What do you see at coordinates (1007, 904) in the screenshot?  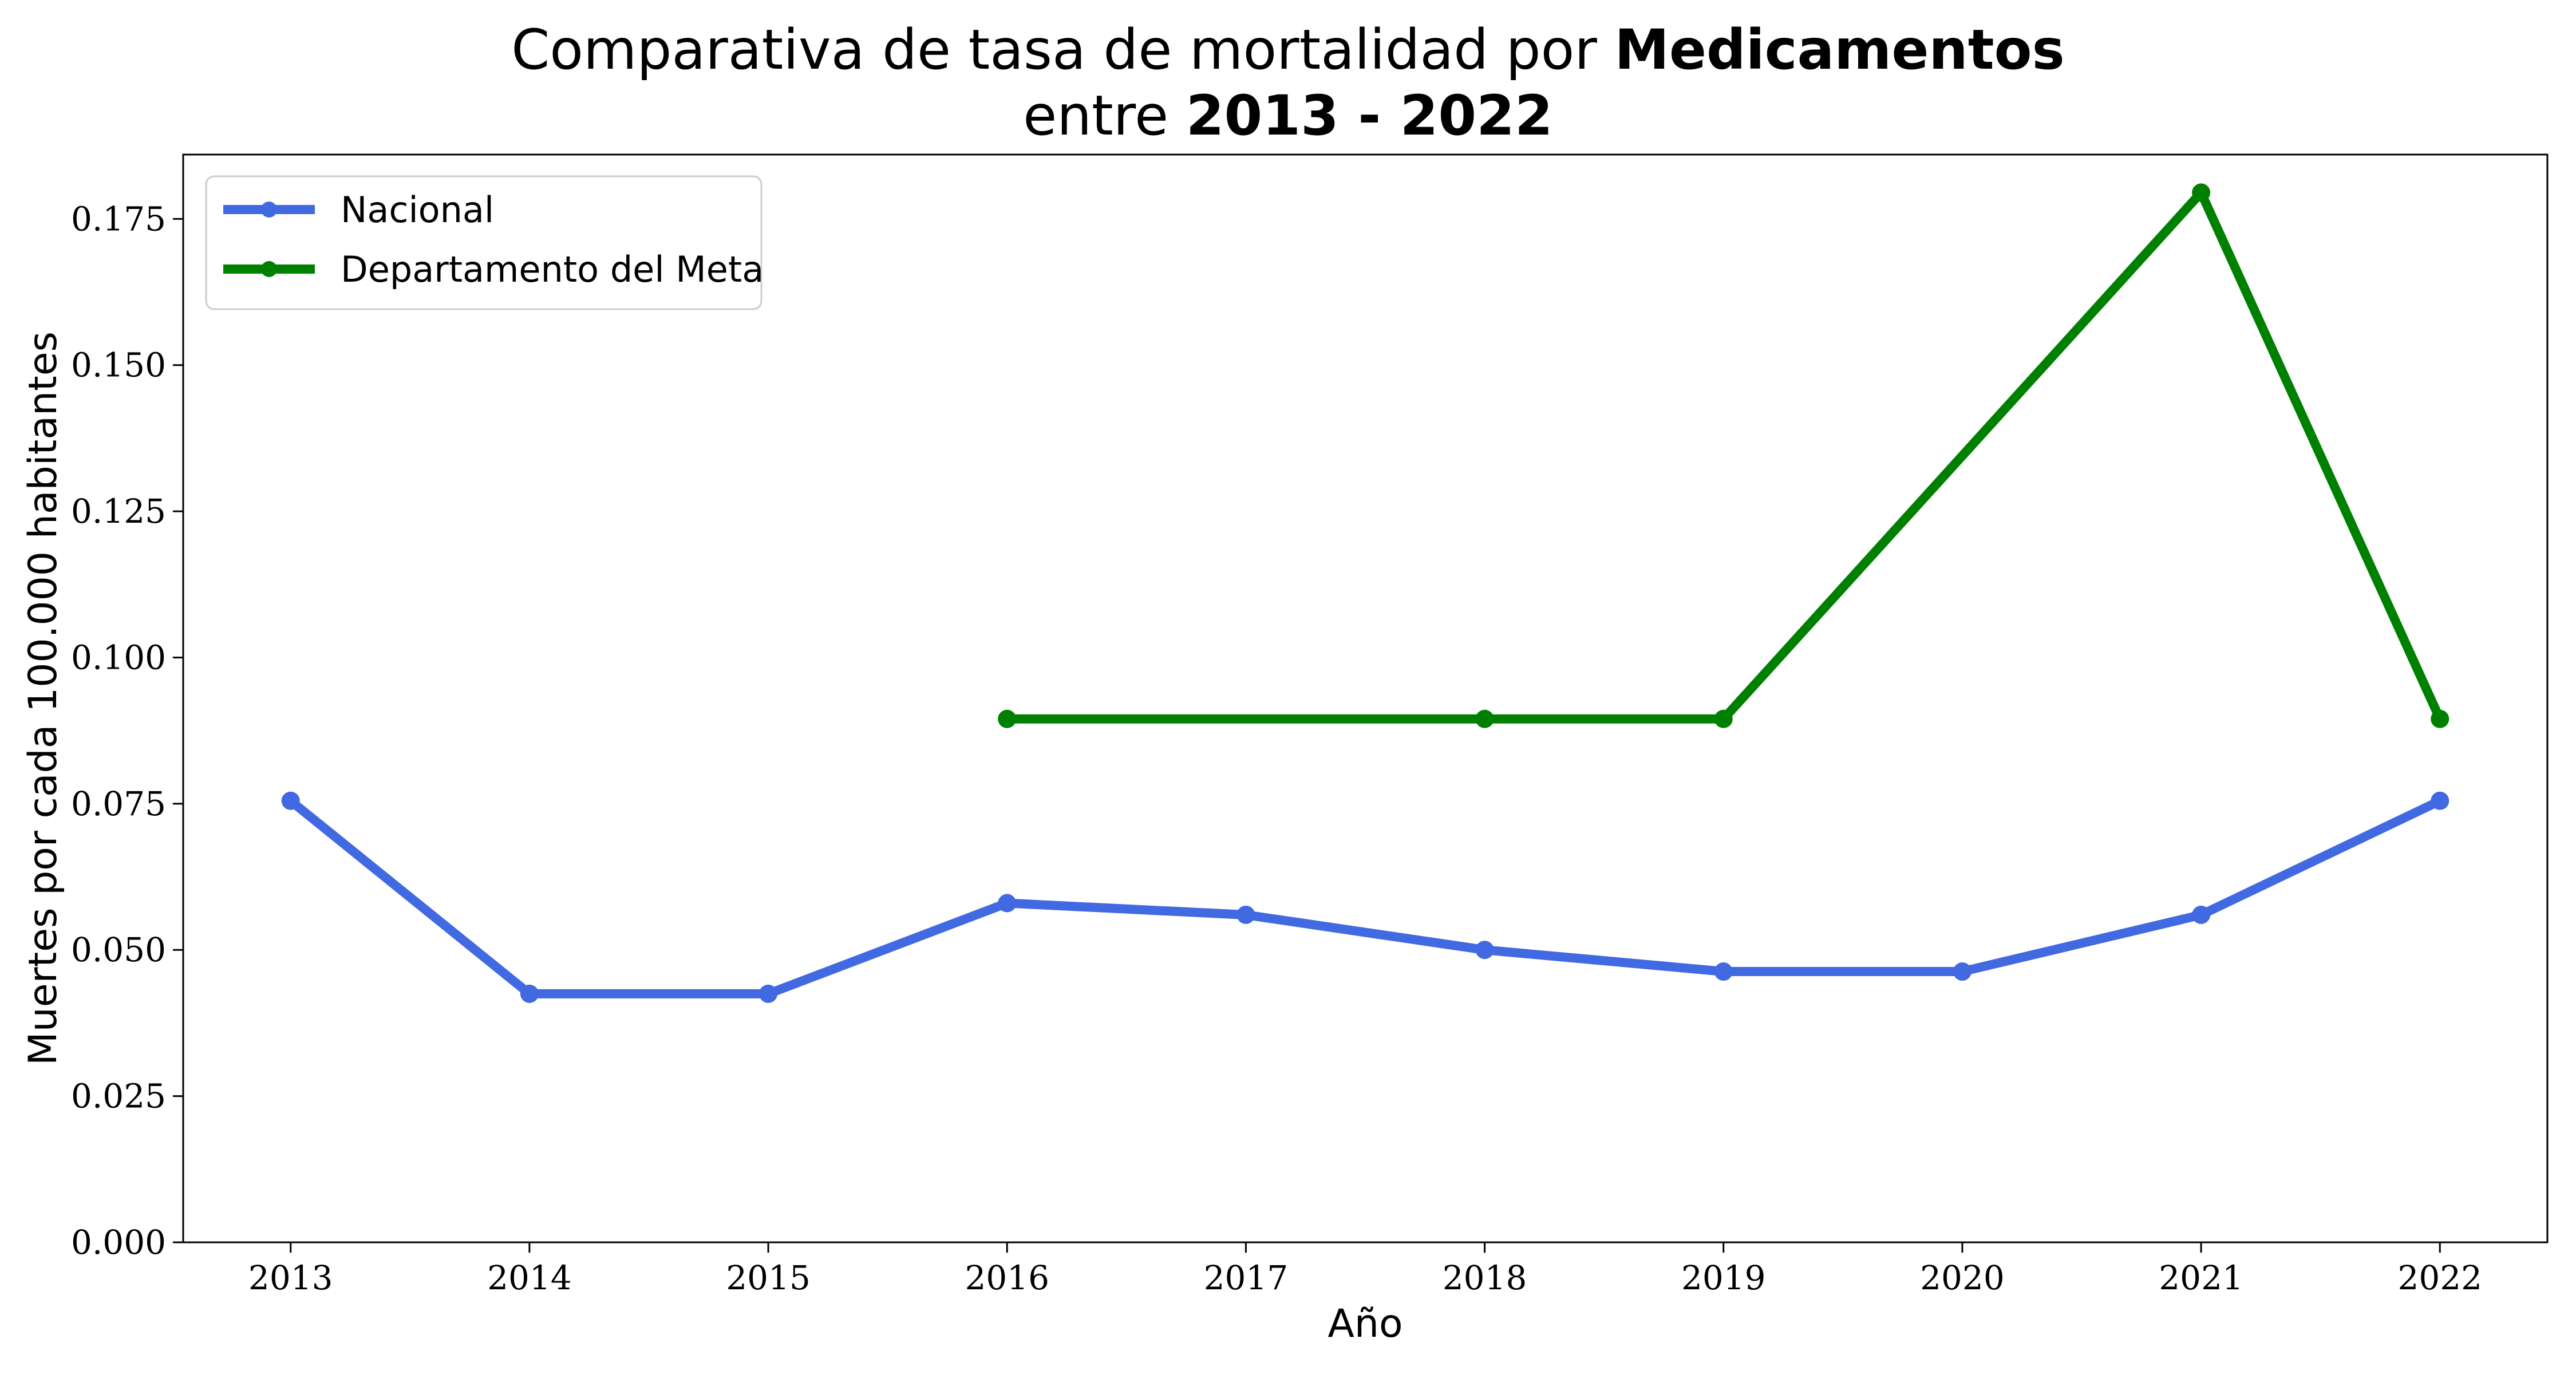 I see `data-point-nacional-2016` at bounding box center [1007, 904].